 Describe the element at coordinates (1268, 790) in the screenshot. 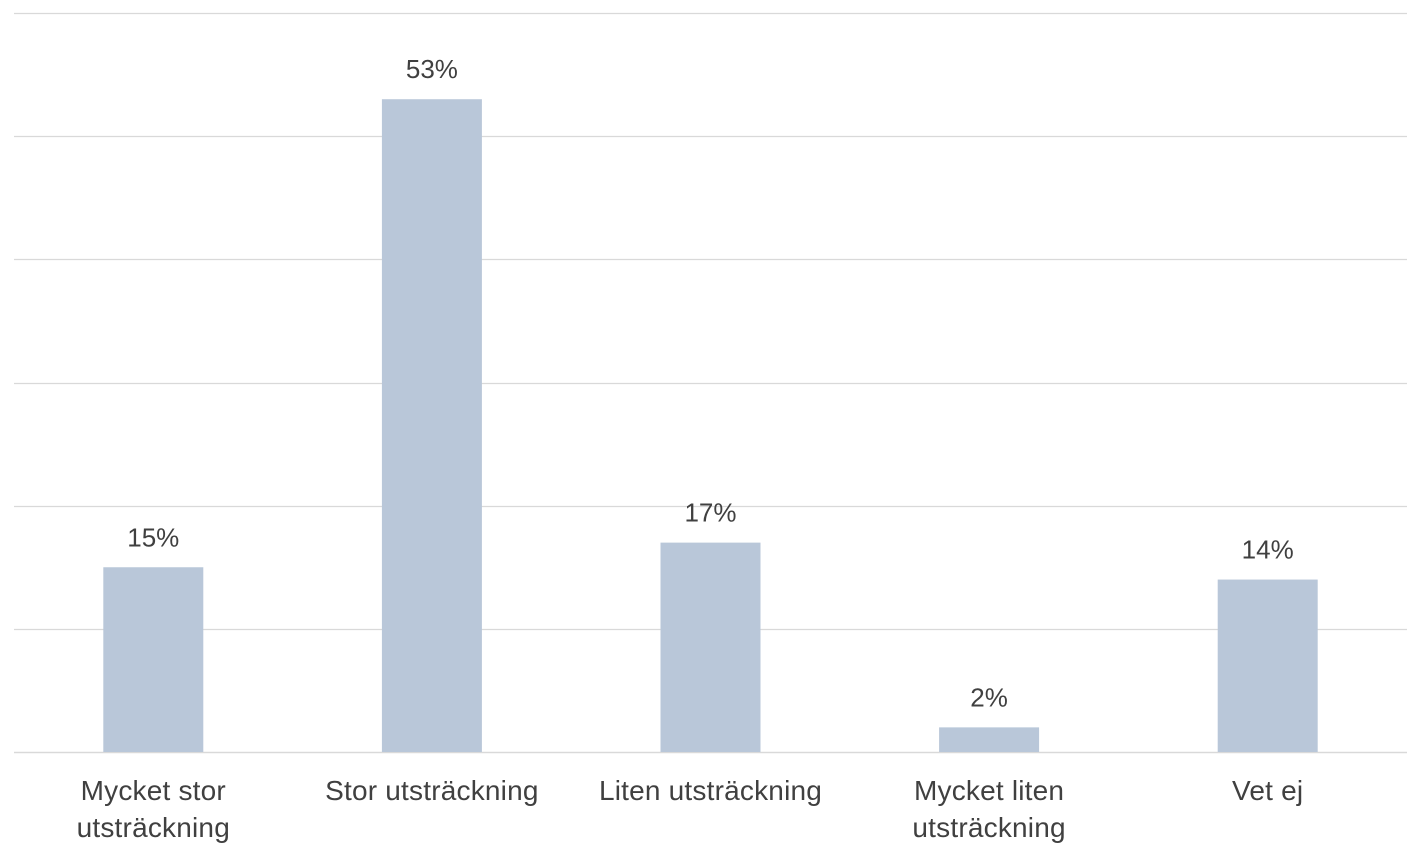

I see `x-tick-label: Vet ej` at that location.